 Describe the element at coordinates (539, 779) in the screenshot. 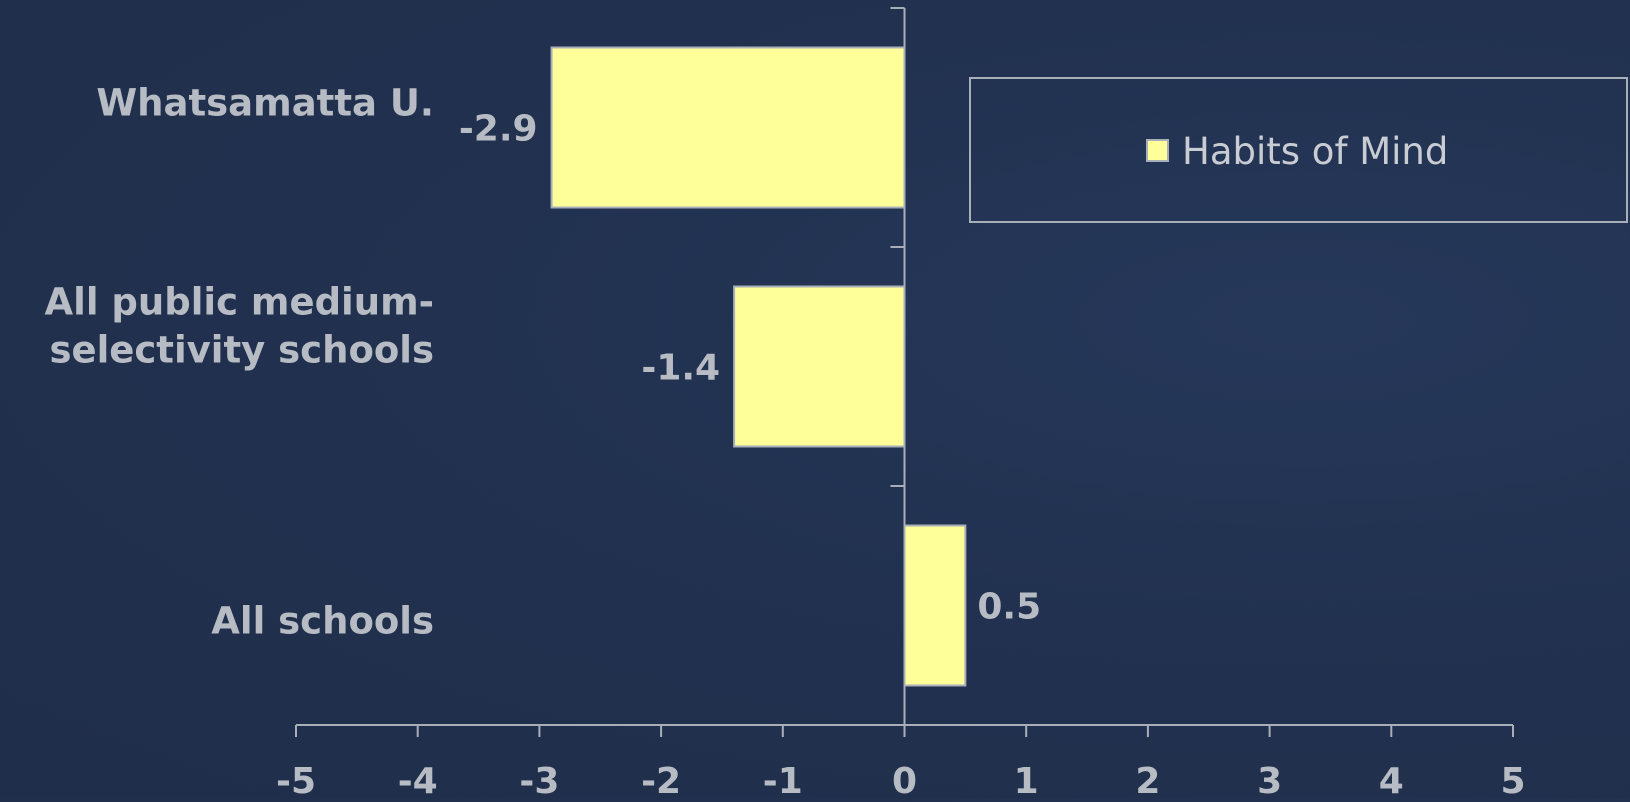

I see `tick-label--3: -3` at that location.